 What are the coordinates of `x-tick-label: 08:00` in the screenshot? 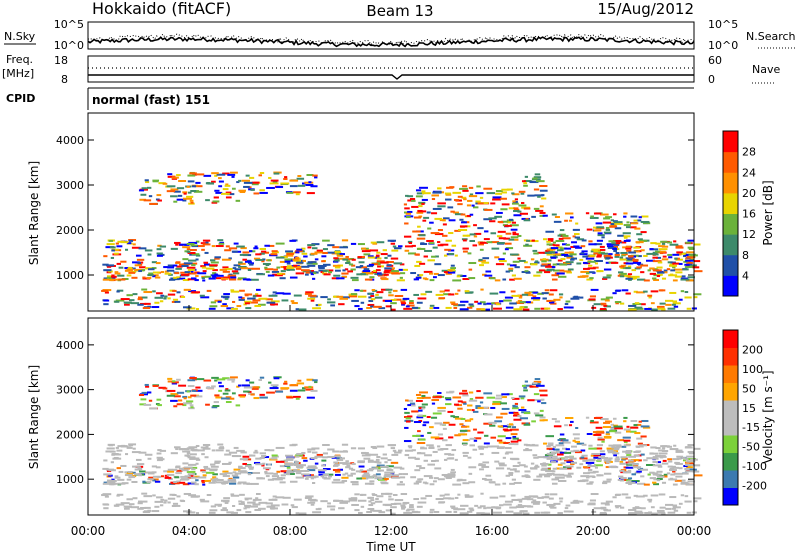 It's located at (290, 531).